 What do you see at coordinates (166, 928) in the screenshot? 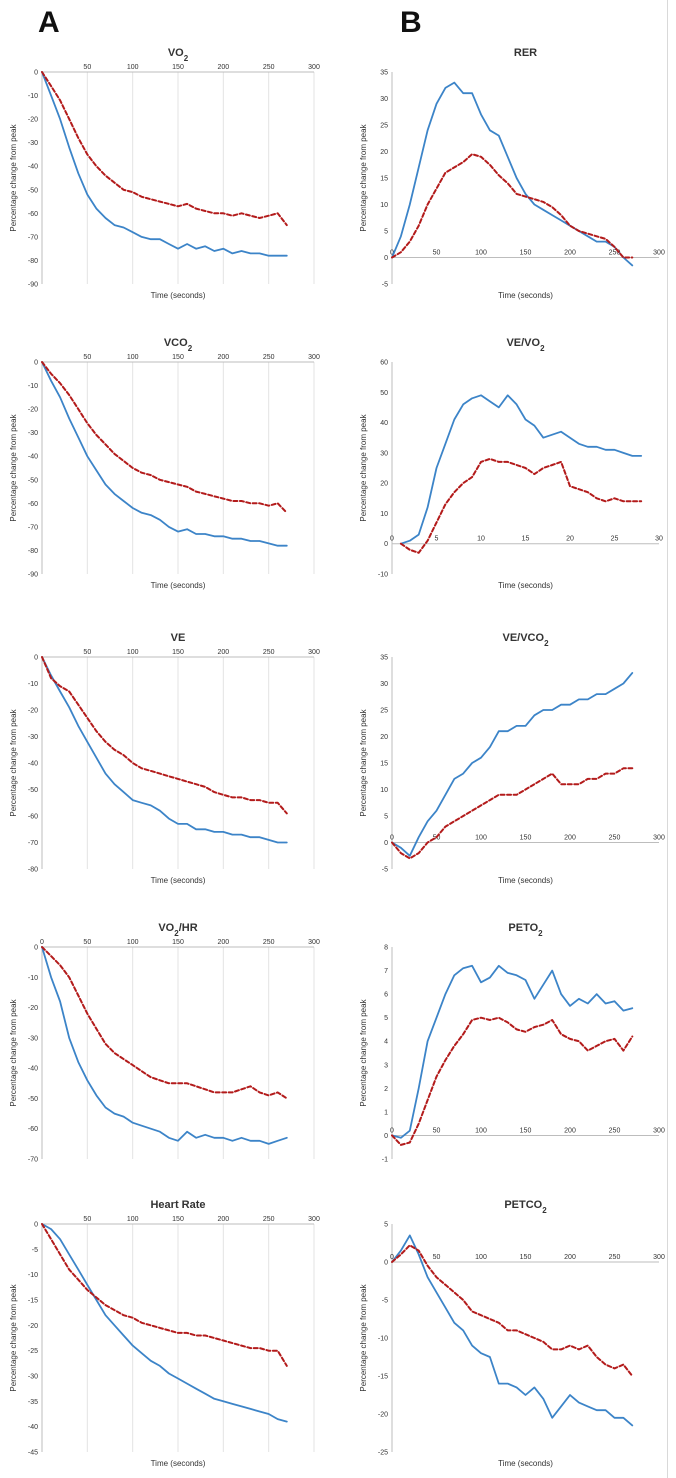
I see `chart-title-main: VO` at bounding box center [166, 928].